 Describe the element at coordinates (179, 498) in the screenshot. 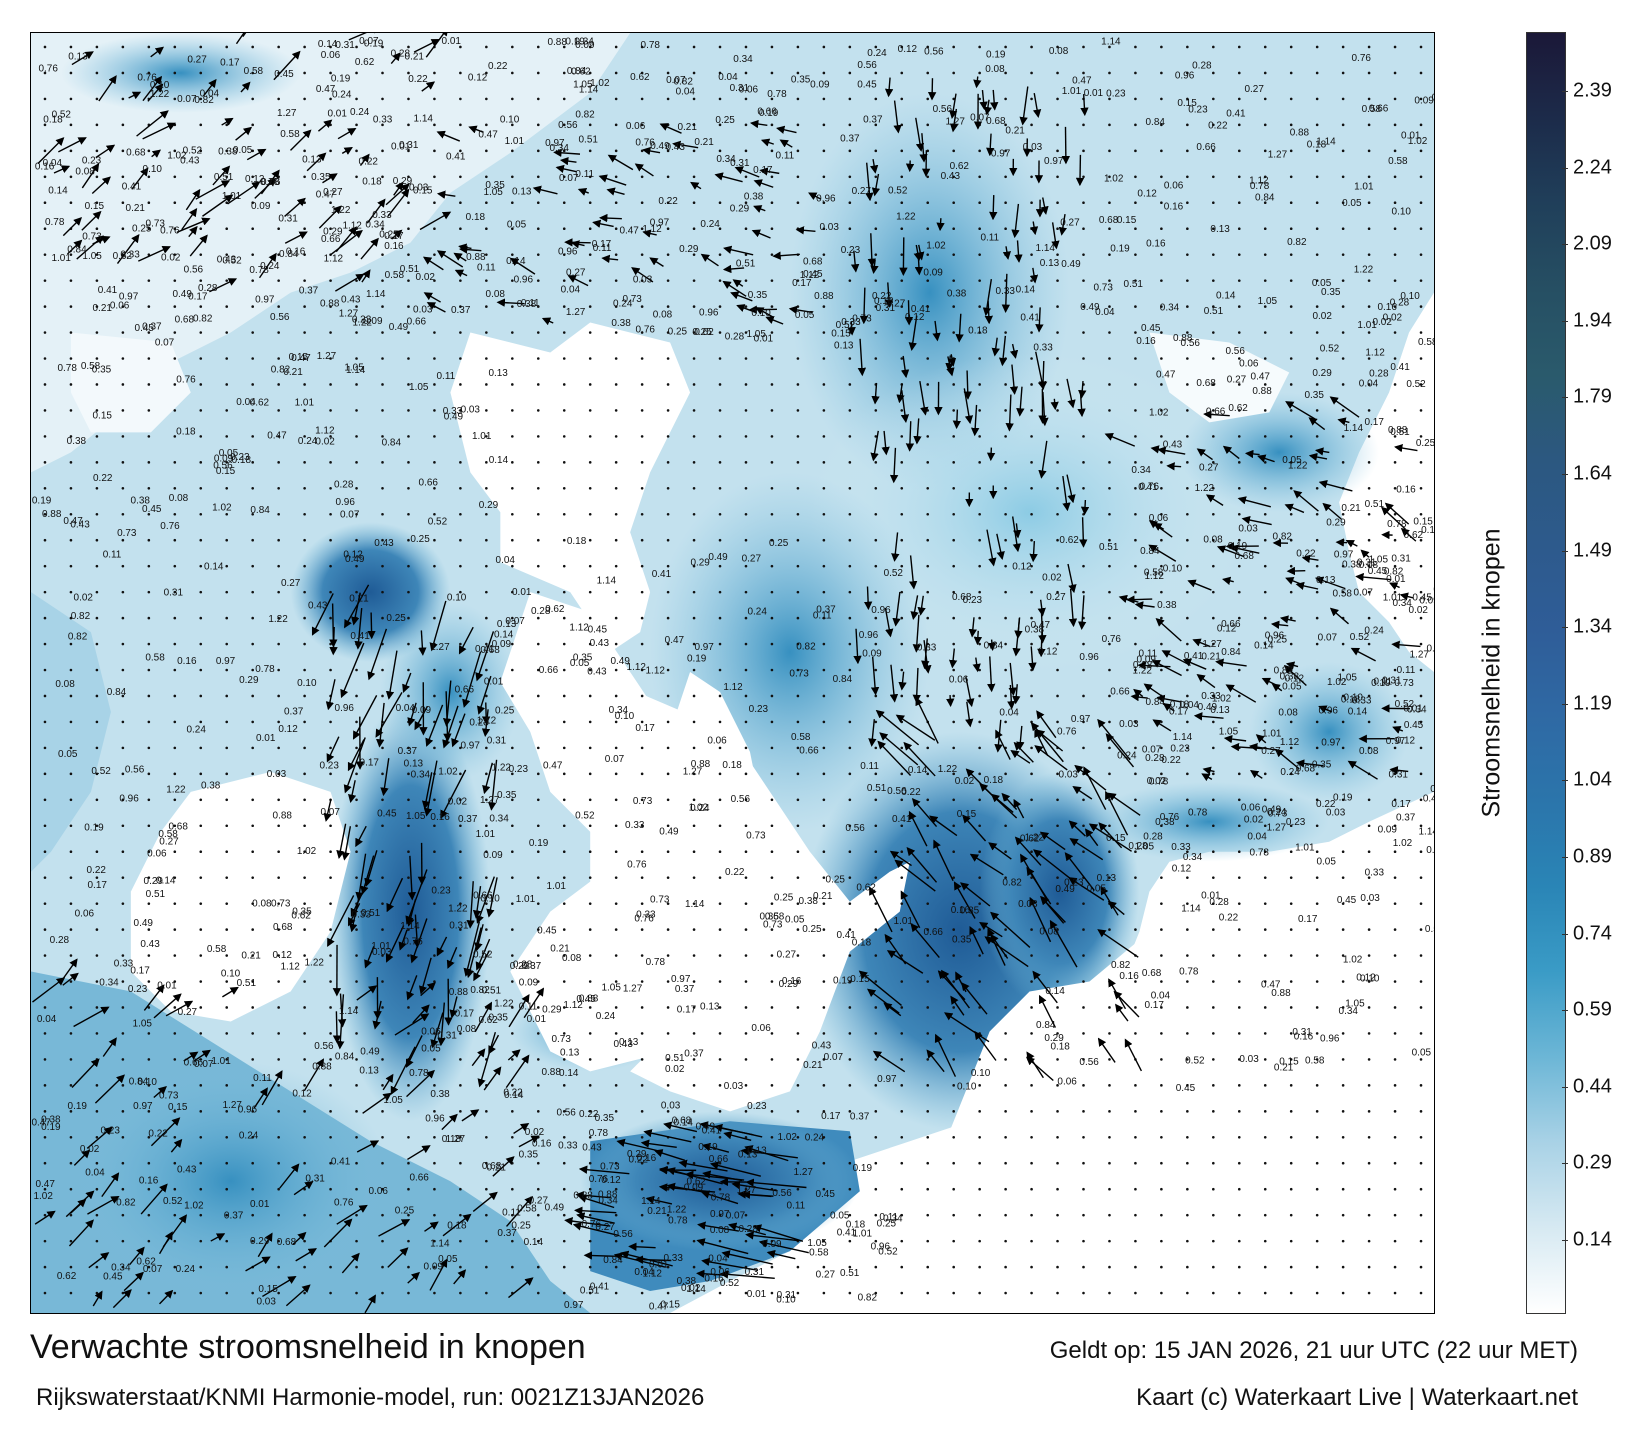

I see `speed-value-label: 0.08` at that location.